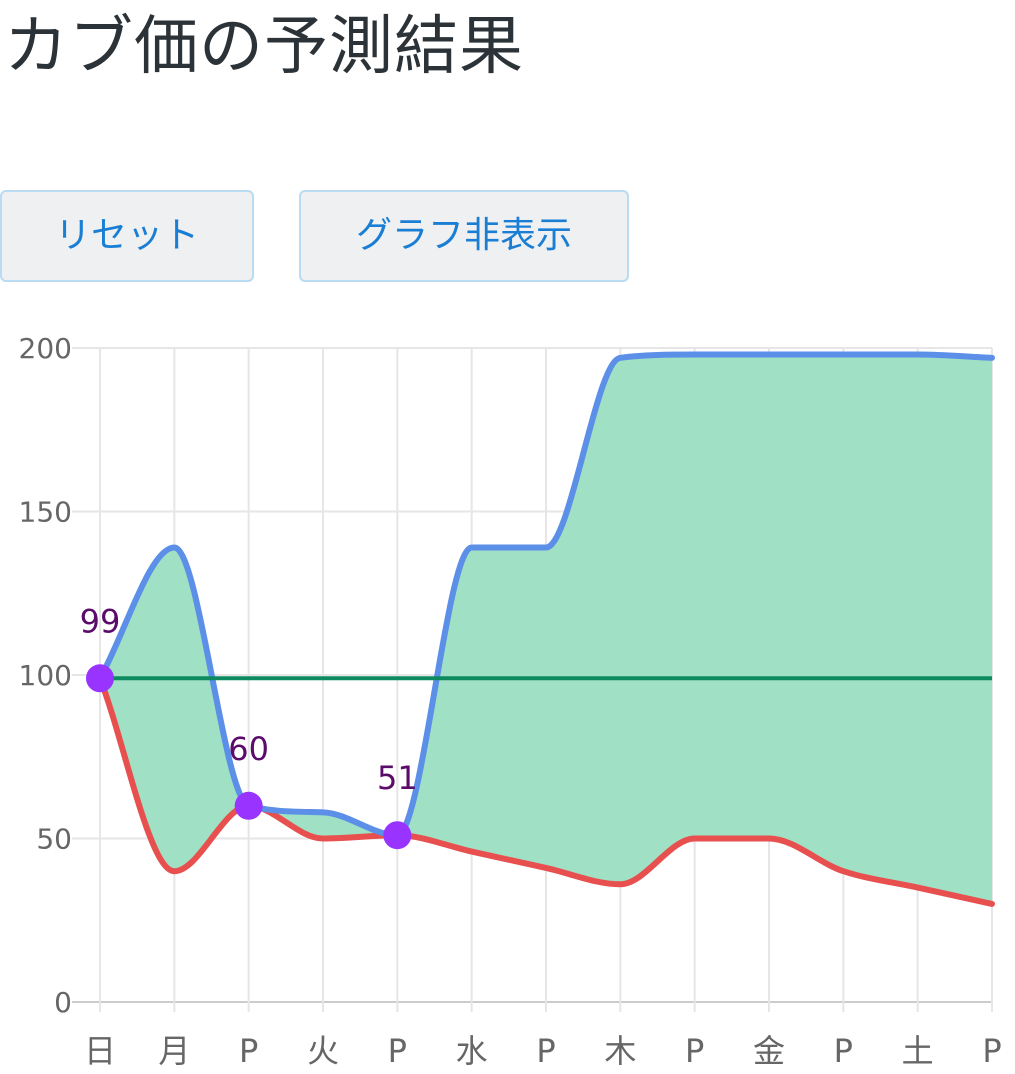  I want to click on y-tick-label: 100, so click(45, 675).